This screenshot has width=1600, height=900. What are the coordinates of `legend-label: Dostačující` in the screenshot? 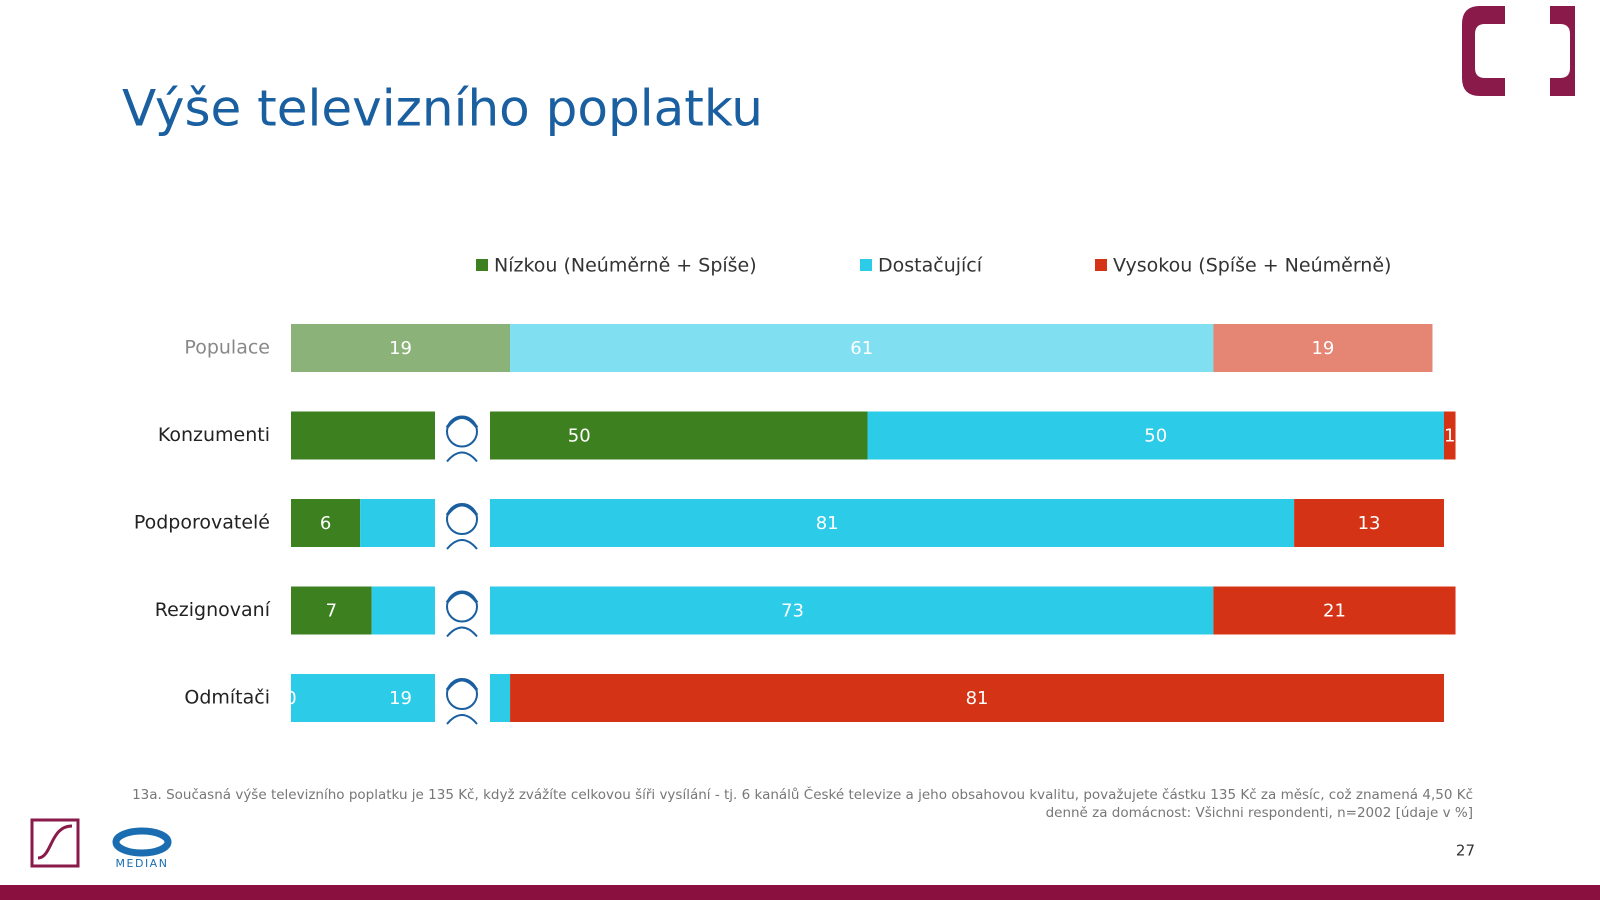 It's located at (930, 266).